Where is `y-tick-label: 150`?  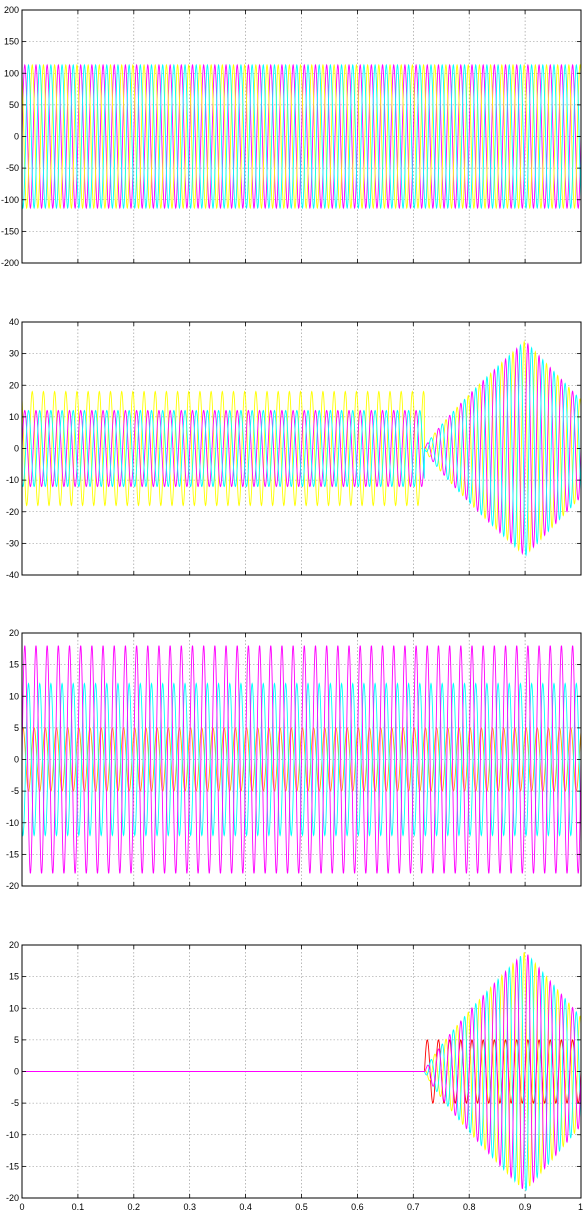 y-tick-label: 150 is located at coordinates (11, 42).